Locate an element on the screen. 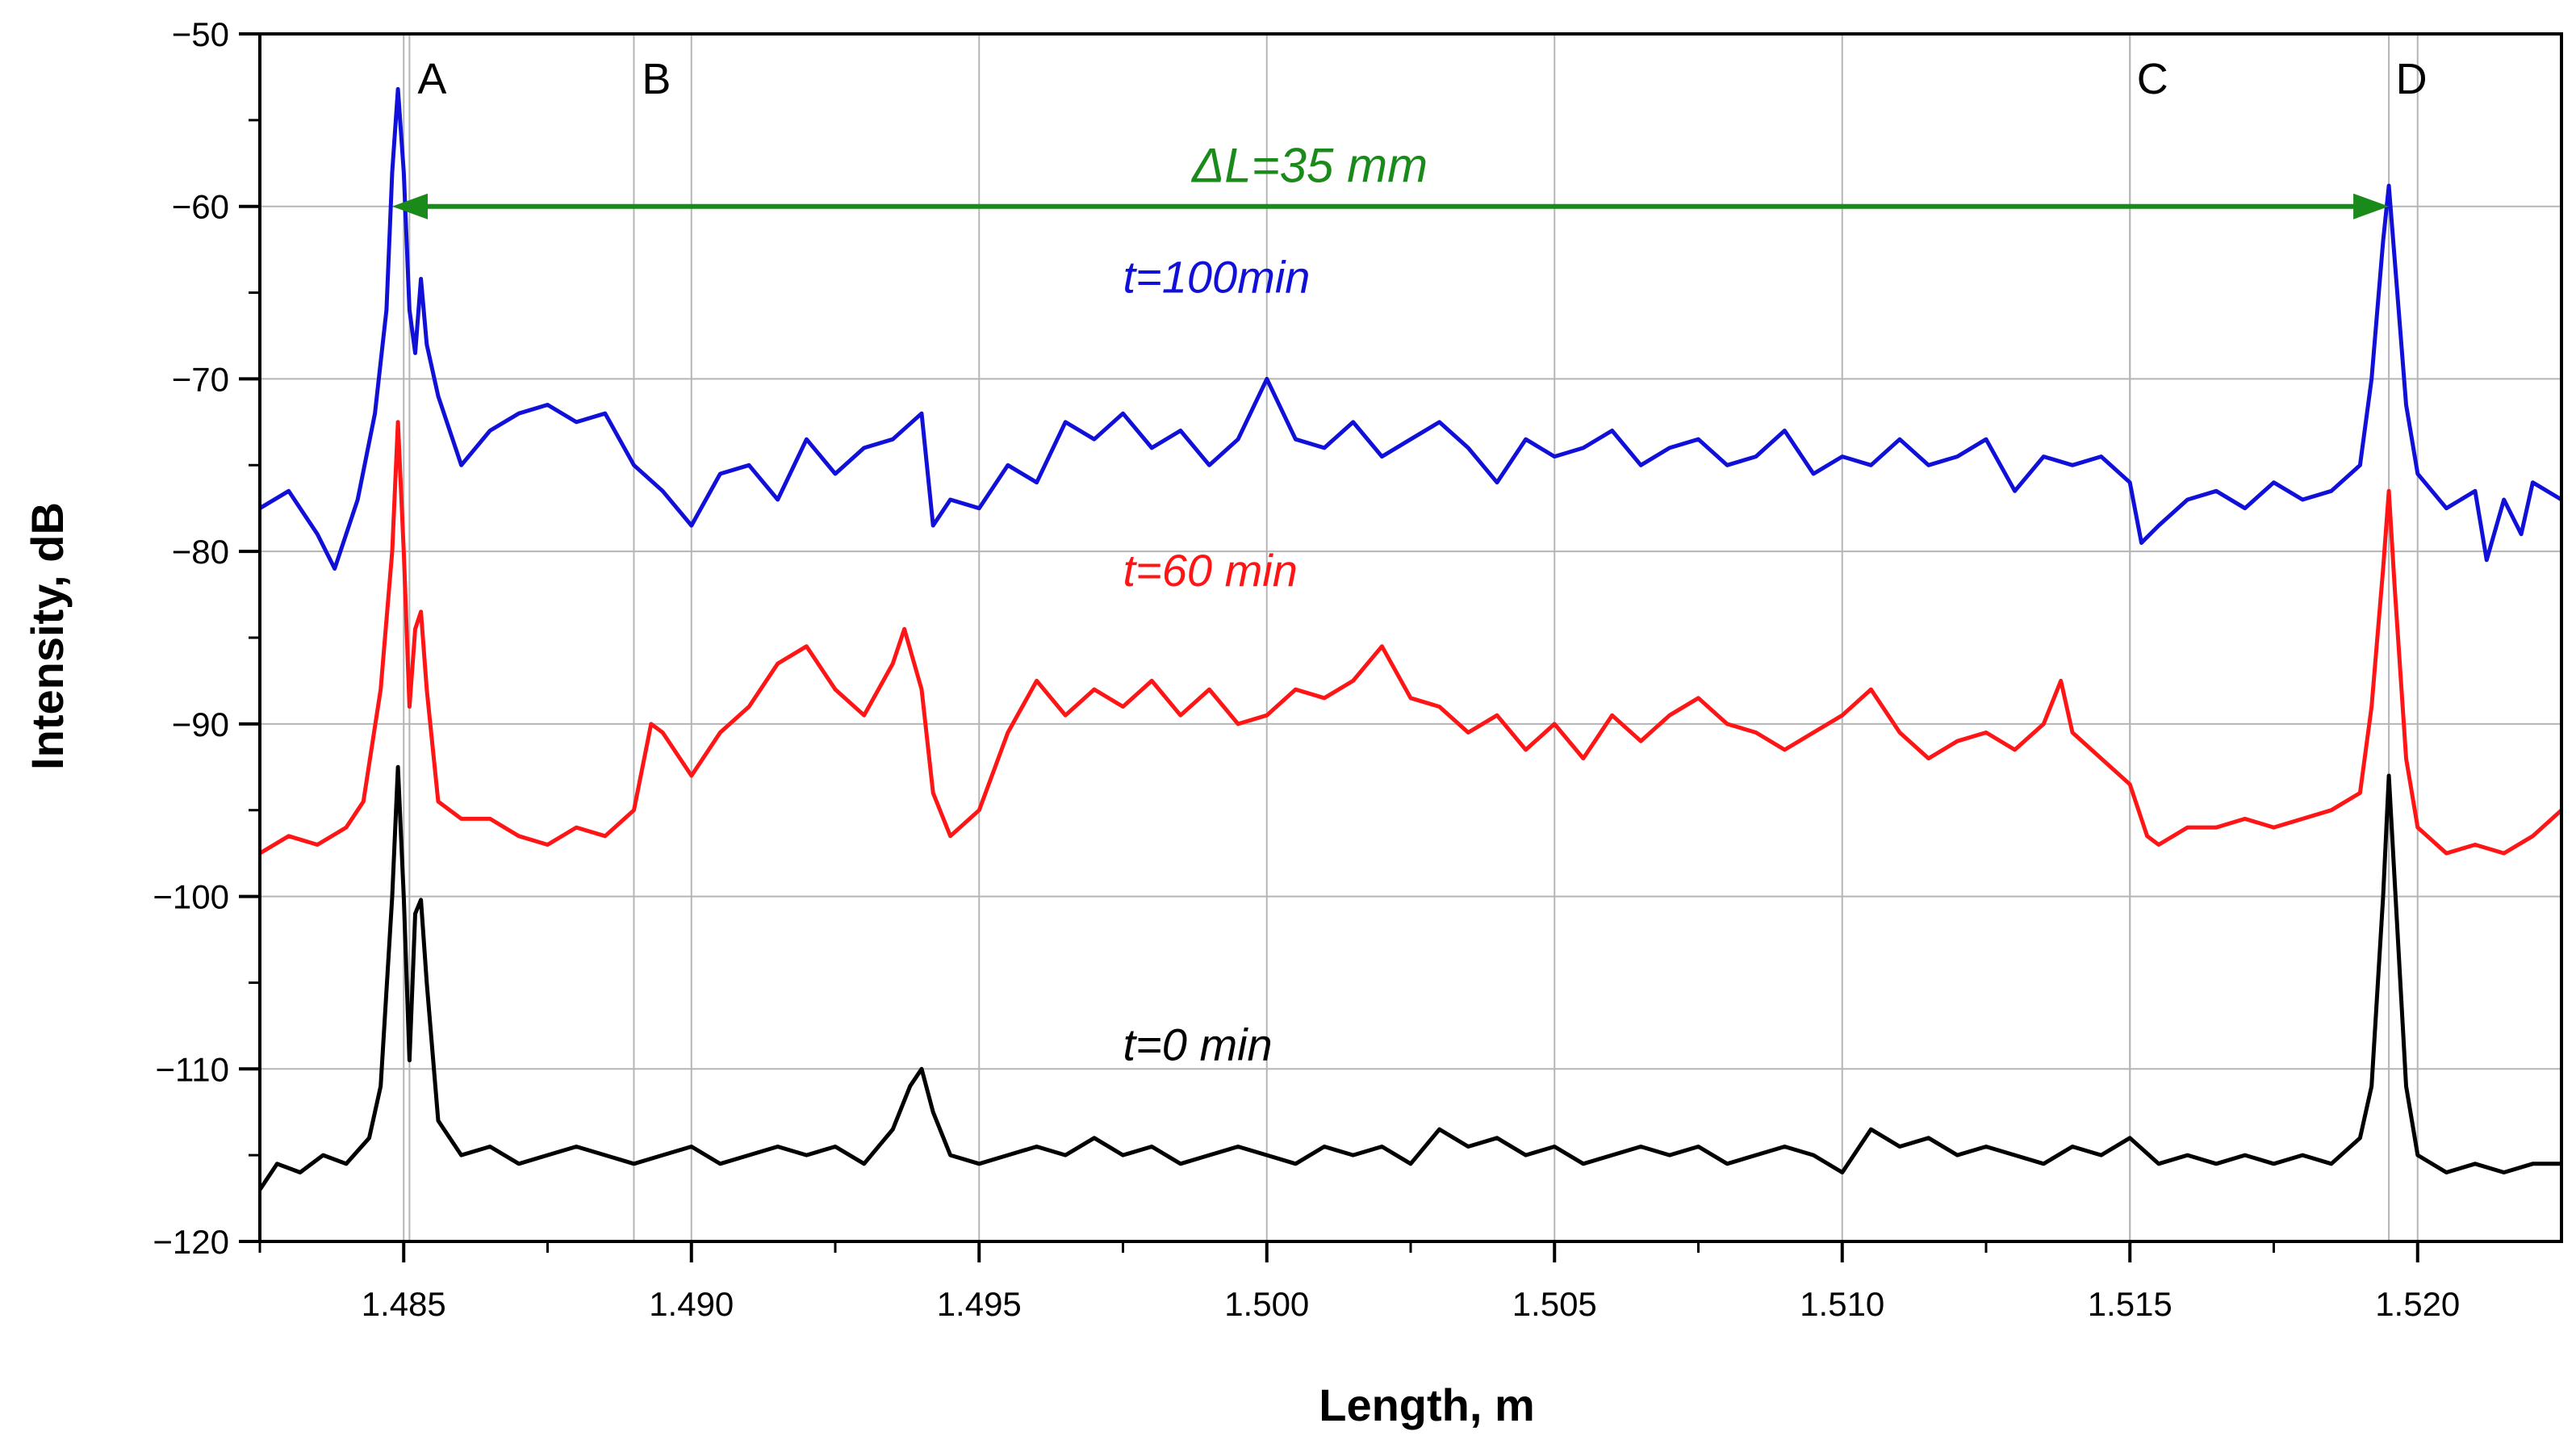  x-tick-label: 1.510 is located at coordinates (1842, 1304).